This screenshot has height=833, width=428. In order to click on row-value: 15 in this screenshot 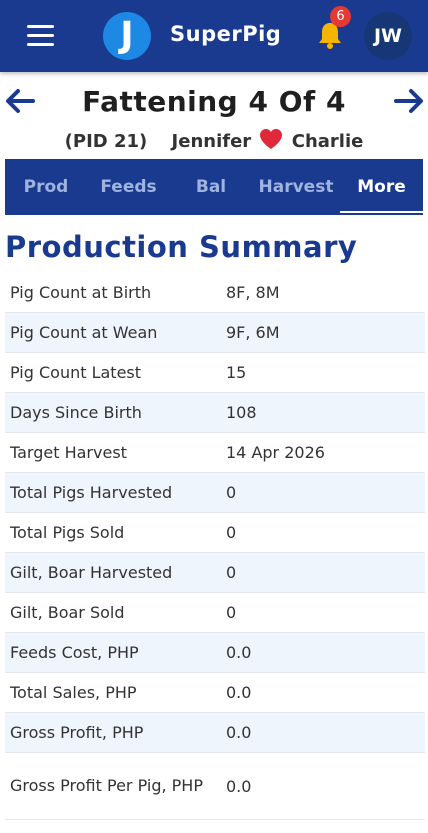, I will do `click(323, 372)`.